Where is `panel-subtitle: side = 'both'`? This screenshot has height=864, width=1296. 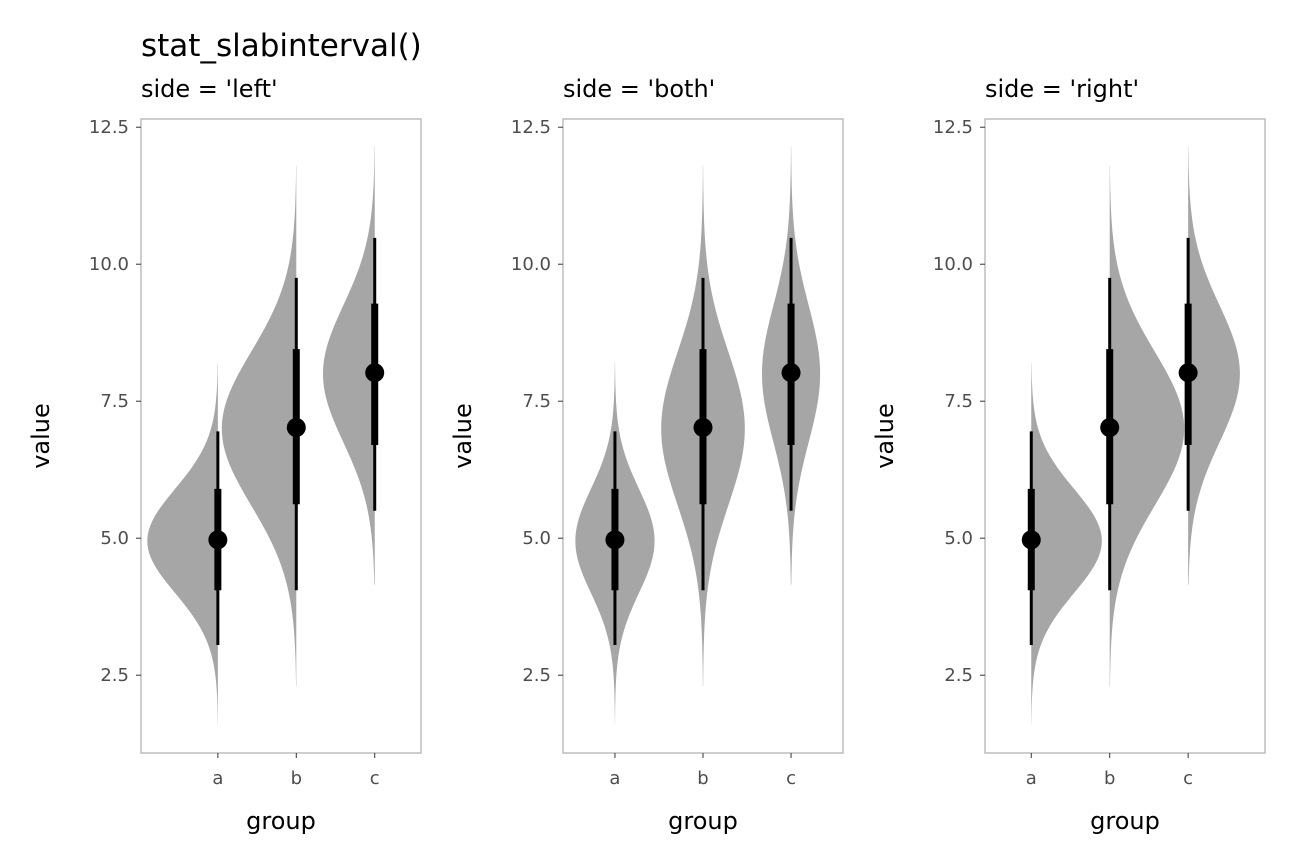 panel-subtitle: side = 'both' is located at coordinates (639, 89).